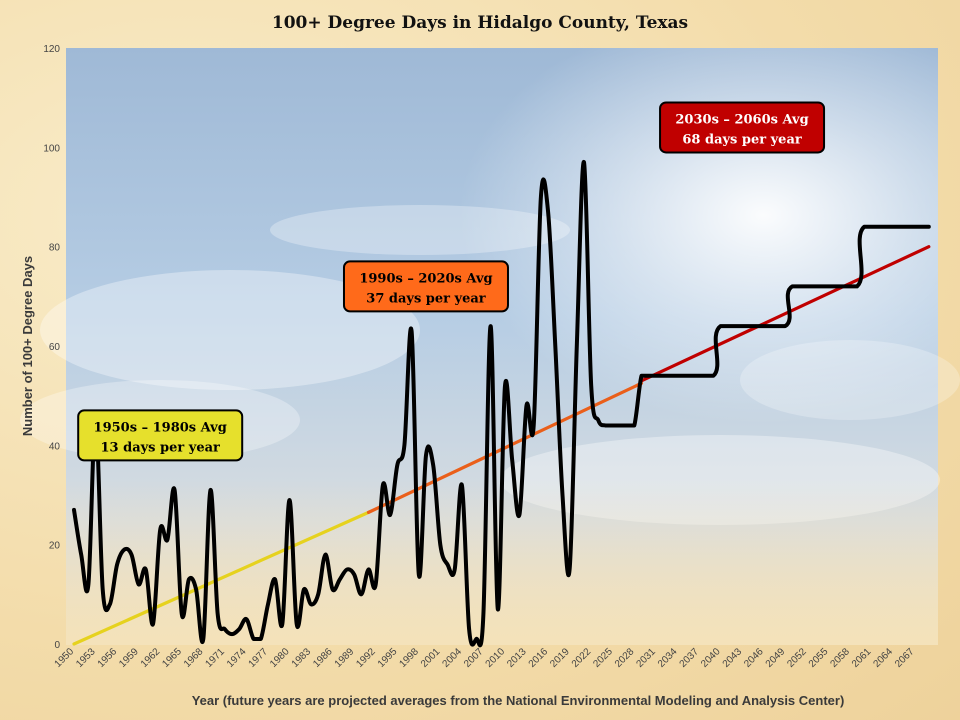 The image size is (960, 720). Describe the element at coordinates (603, 658) in the screenshot. I see `x-tick-label: 2025` at that location.